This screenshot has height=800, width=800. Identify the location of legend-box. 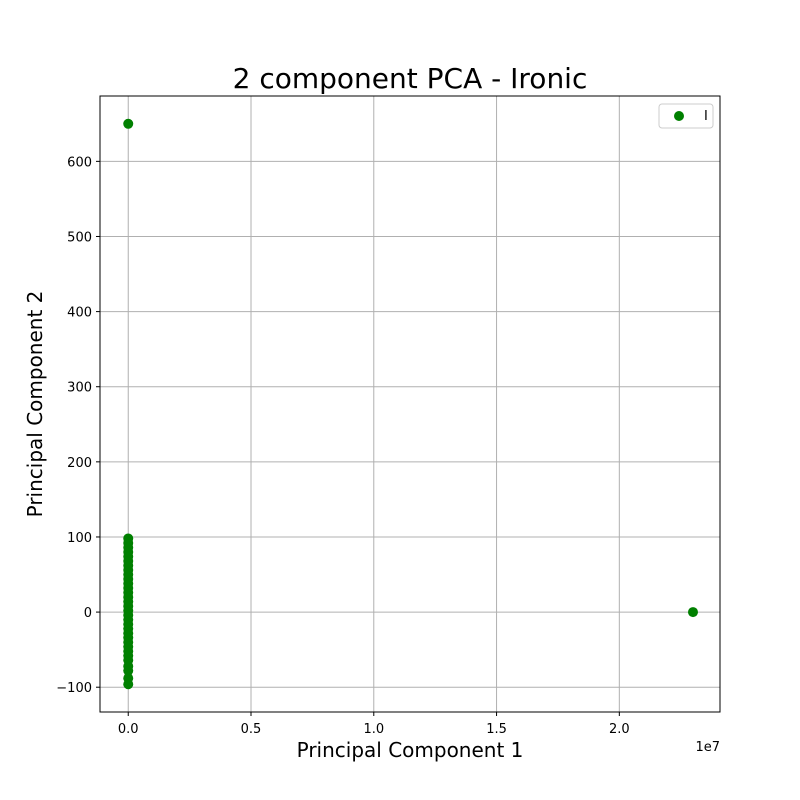
(686, 116).